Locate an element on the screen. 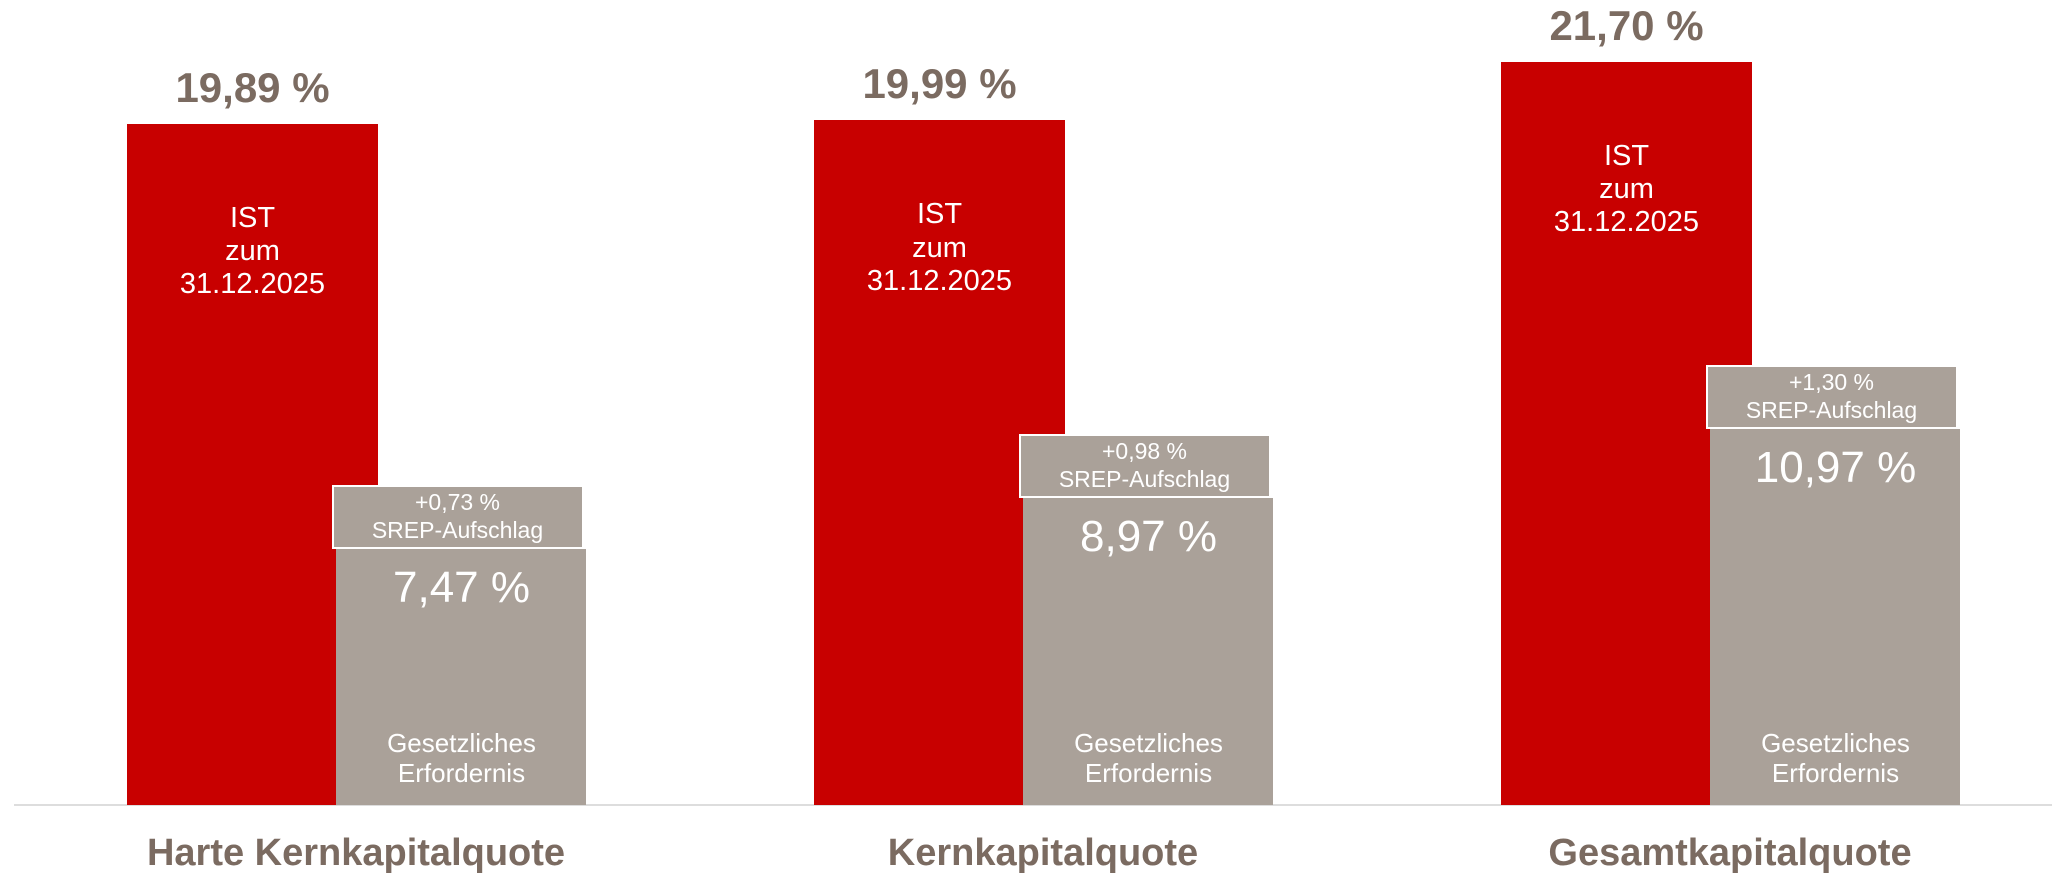 Image resolution: width=2052 pixels, height=880 pixels. bar-value-label: 7,47 % is located at coordinates (461, 588).